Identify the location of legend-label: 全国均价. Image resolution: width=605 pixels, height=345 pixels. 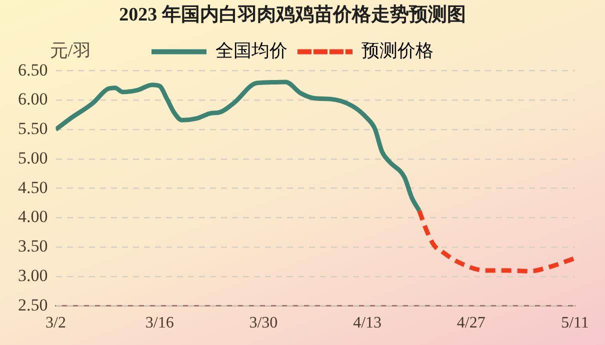
(252, 50).